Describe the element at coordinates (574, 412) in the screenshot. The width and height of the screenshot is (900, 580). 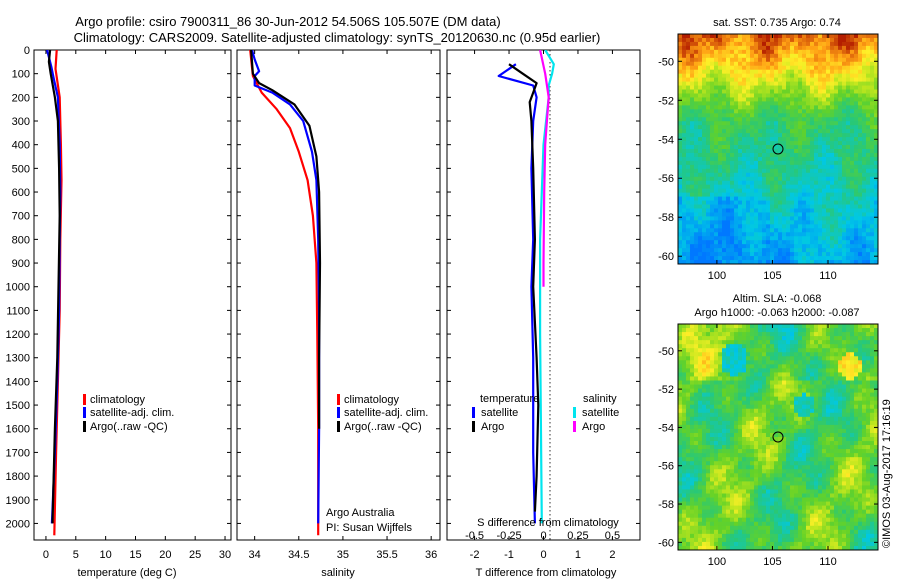
I see `legend-swatch-s-satellite` at that location.